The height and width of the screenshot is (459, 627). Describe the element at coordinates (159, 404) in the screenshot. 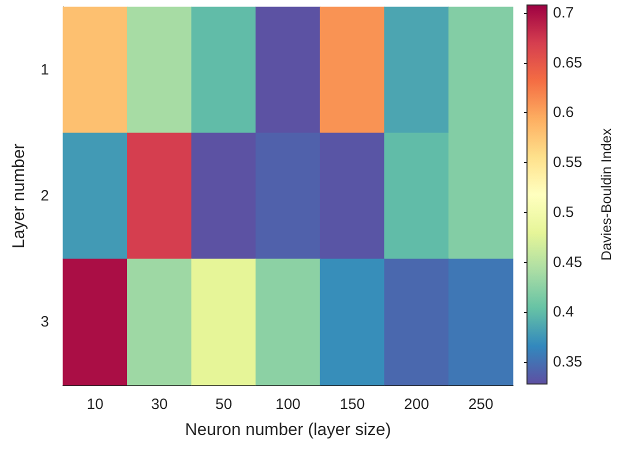

I see `x-tick-label: 30` at that location.